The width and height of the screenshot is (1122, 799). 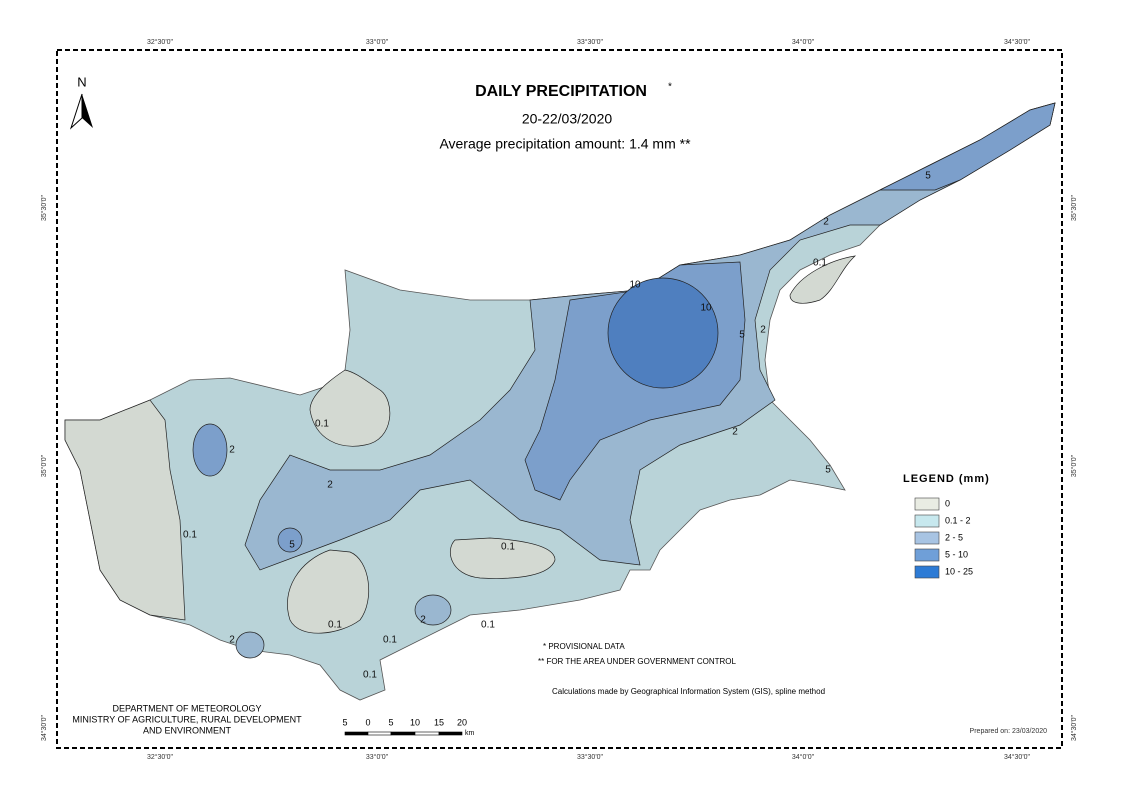 What do you see at coordinates (959, 571) in the screenshot?
I see `legend-label: 10 - 25` at bounding box center [959, 571].